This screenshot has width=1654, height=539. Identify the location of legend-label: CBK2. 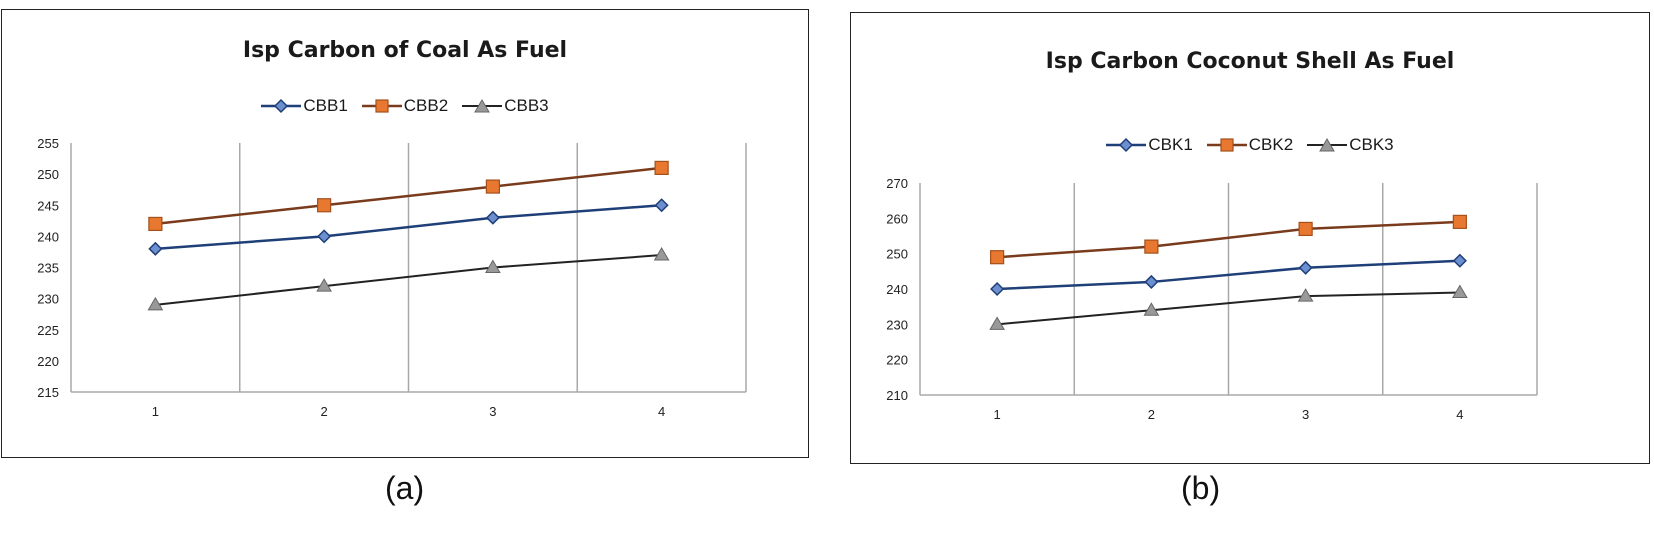
(1271, 144).